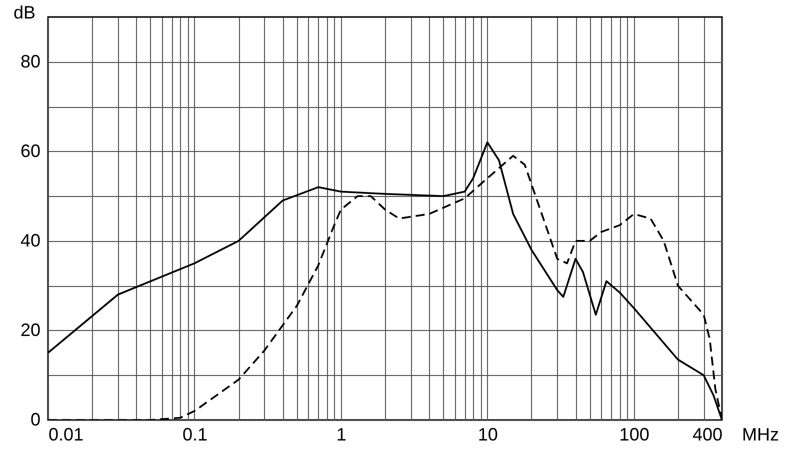  I want to click on x-axis-title: MHz, so click(760, 434).